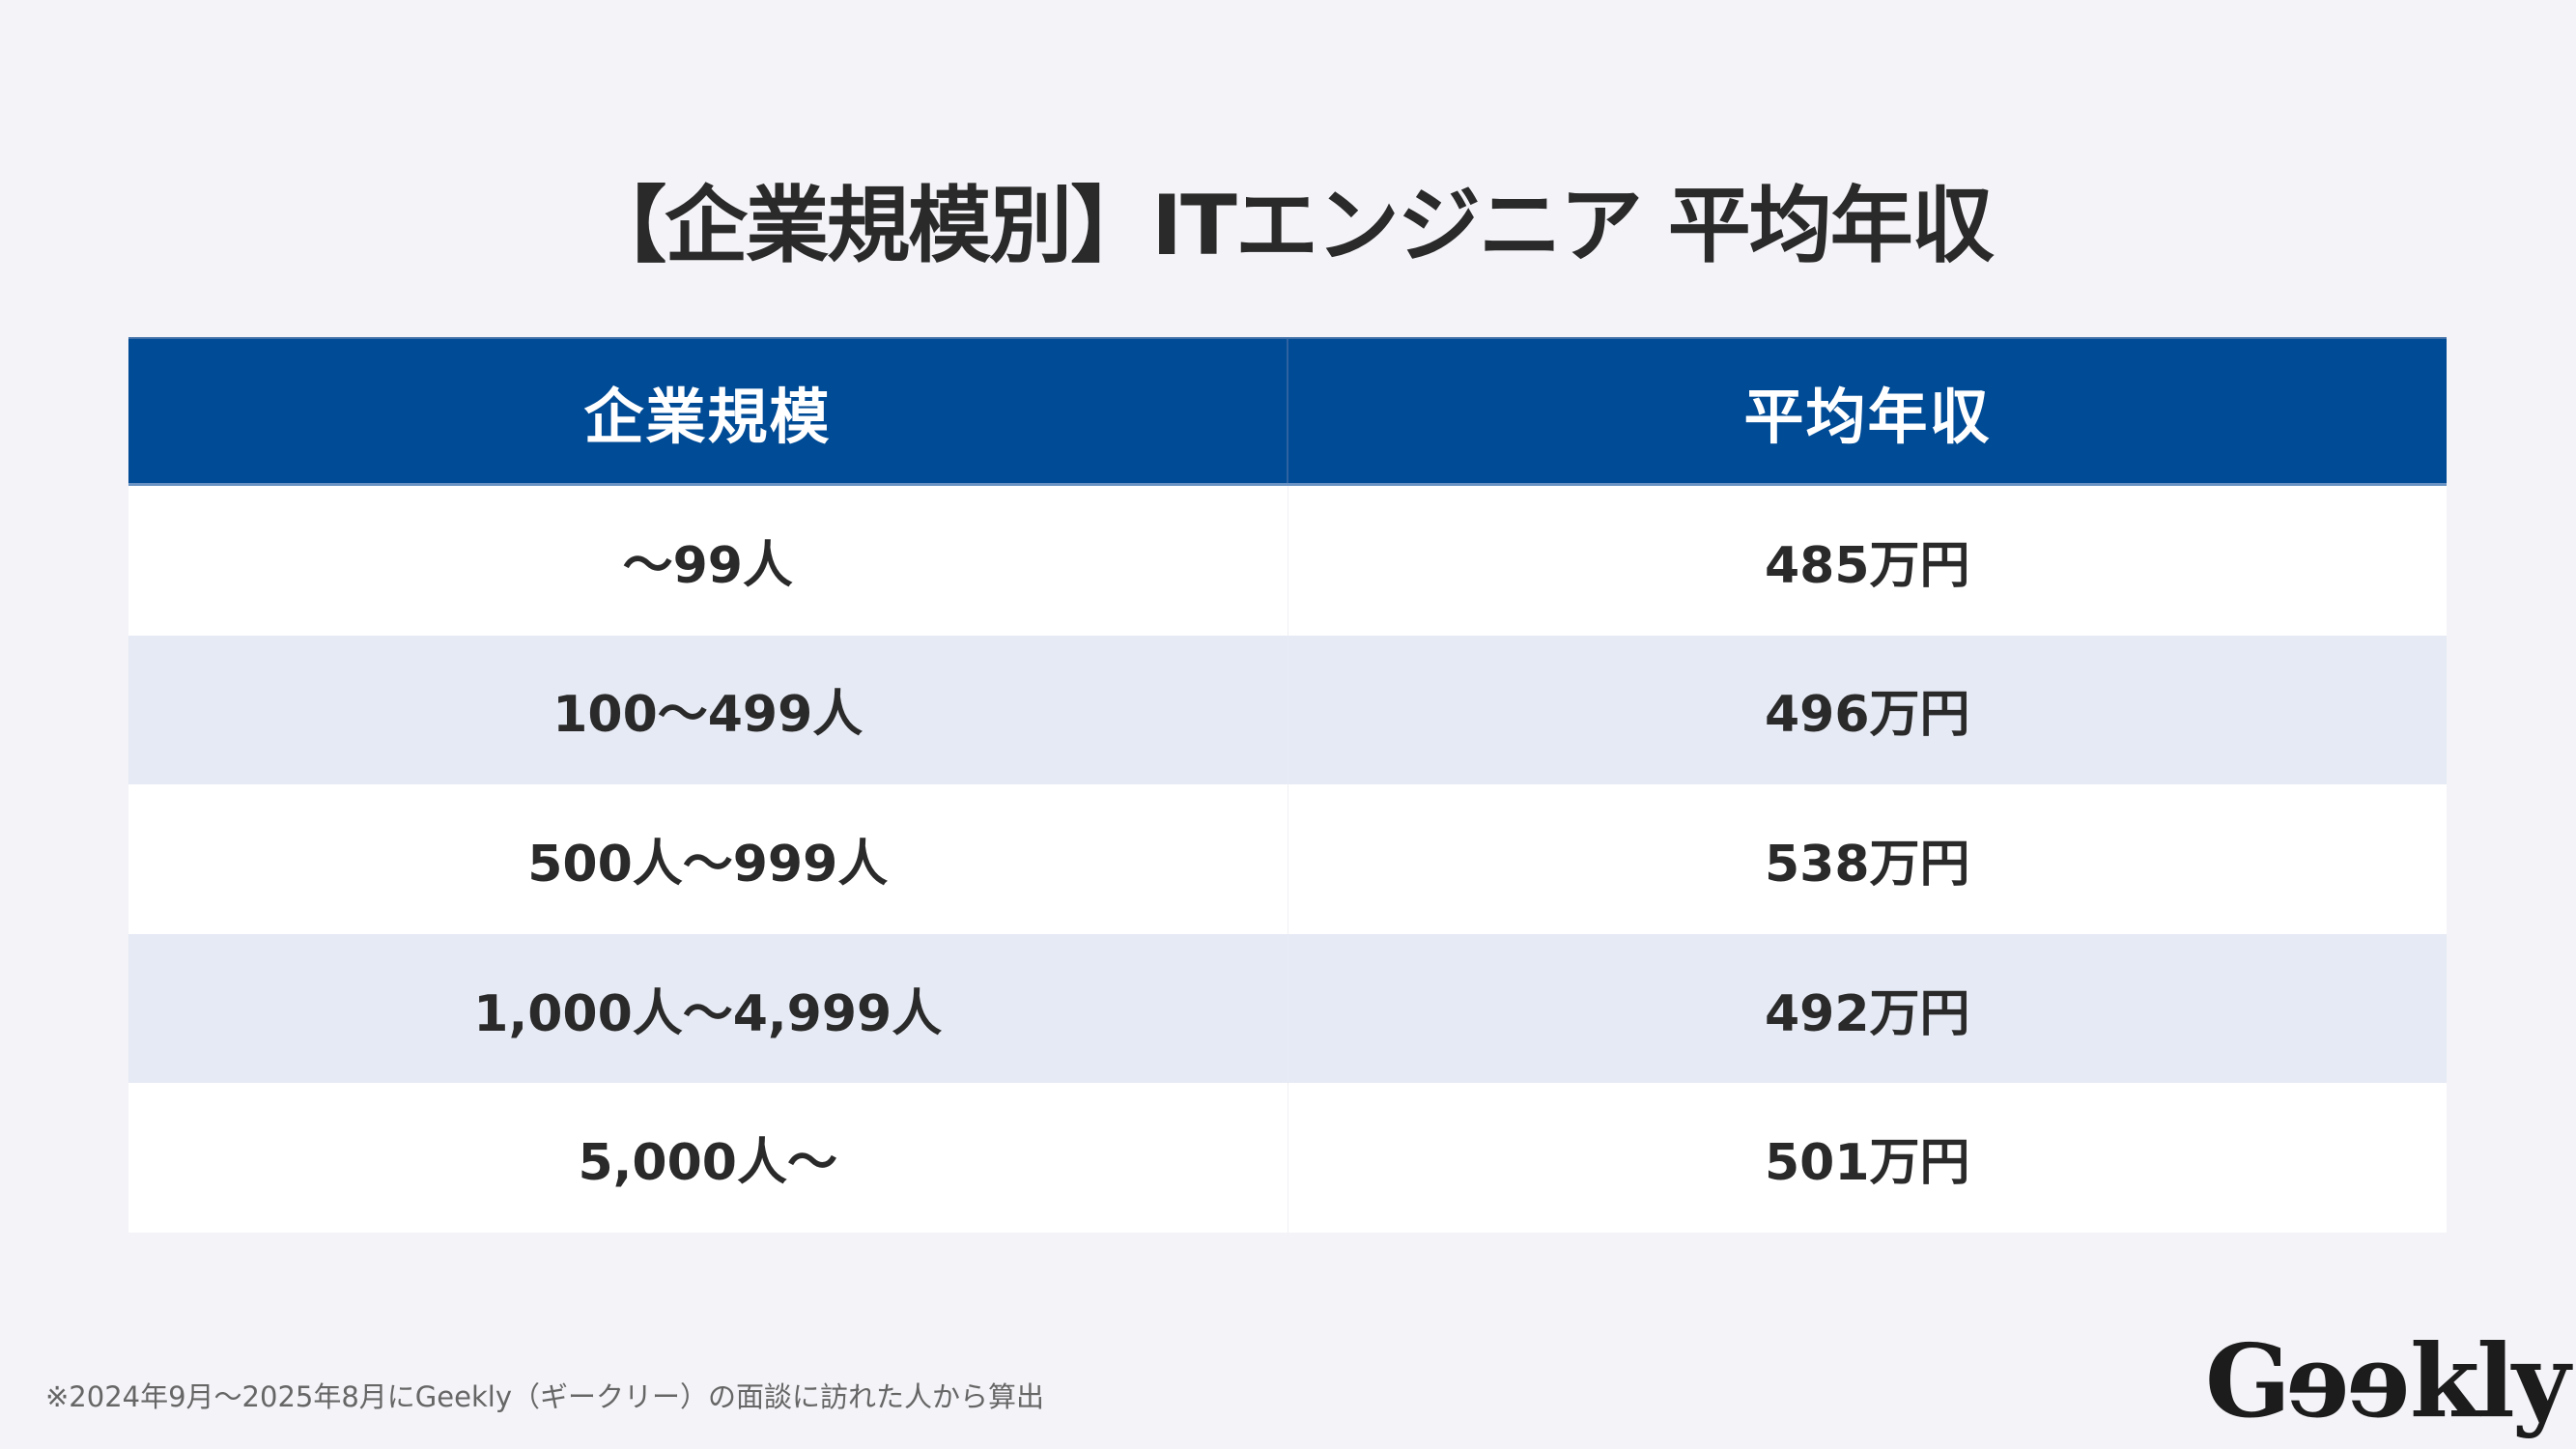  I want to click on table-row: 5,000人～ 501万円, so click(1287, 1158).